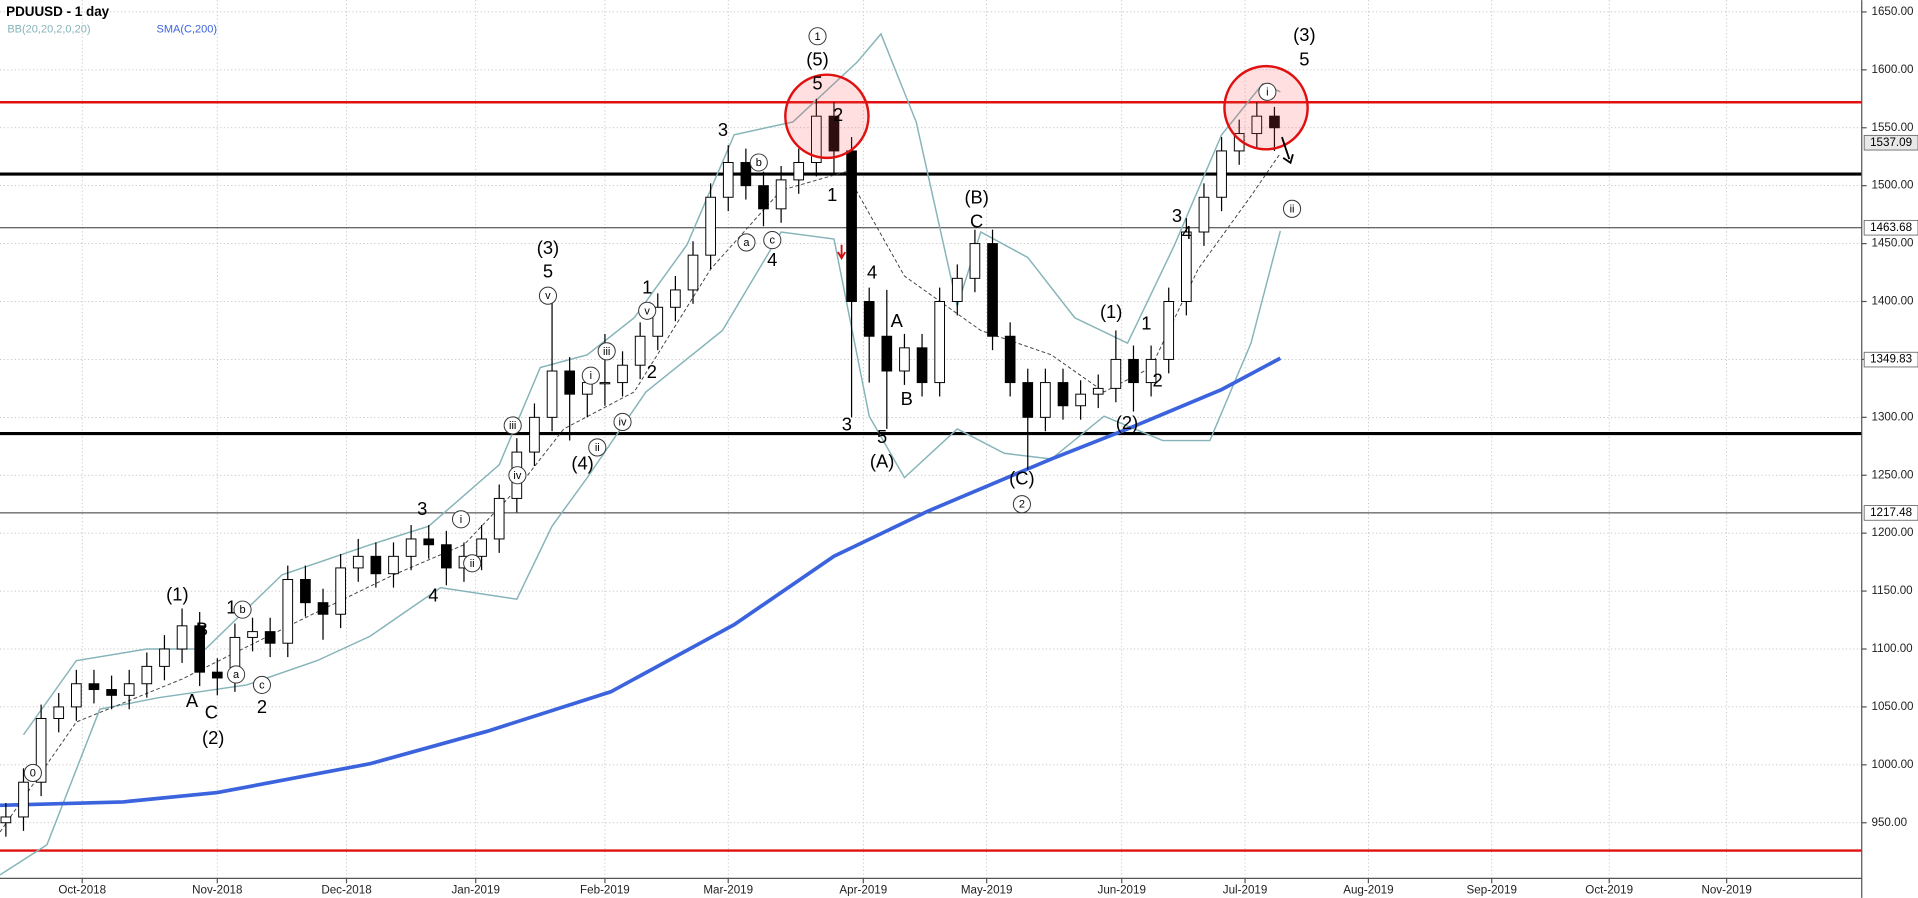  I want to click on wave-label: 3, so click(1177, 215).